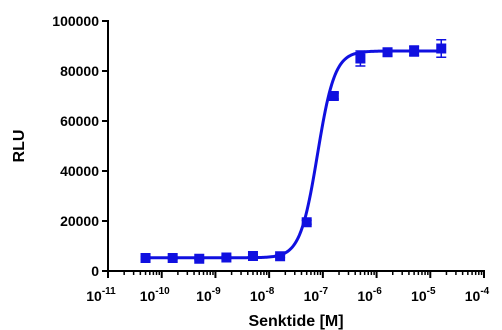 The height and width of the screenshot is (330, 502). What do you see at coordinates (79, 121) in the screenshot?
I see `y-tick-label: 60000` at bounding box center [79, 121].